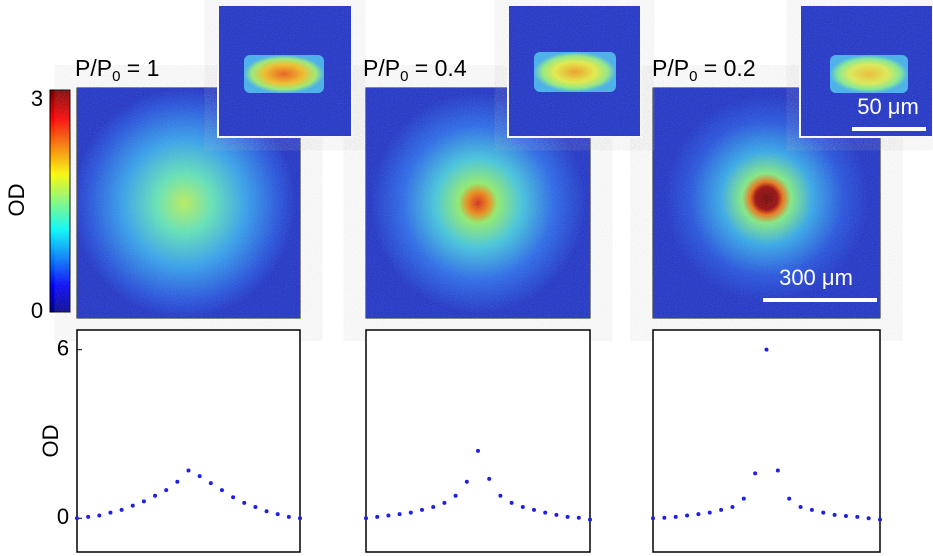 The height and width of the screenshot is (556, 933). What do you see at coordinates (50, 441) in the screenshot?
I see `y-axis-label: OD` at bounding box center [50, 441].